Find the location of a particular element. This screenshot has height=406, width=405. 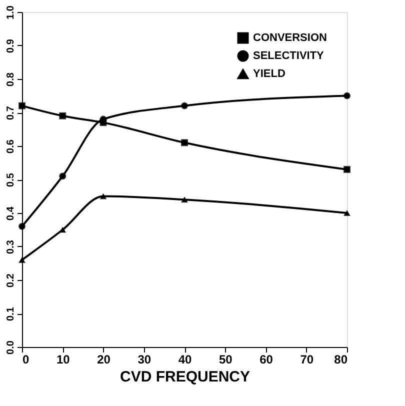

x-tick-label: 0 is located at coordinates (26, 359).